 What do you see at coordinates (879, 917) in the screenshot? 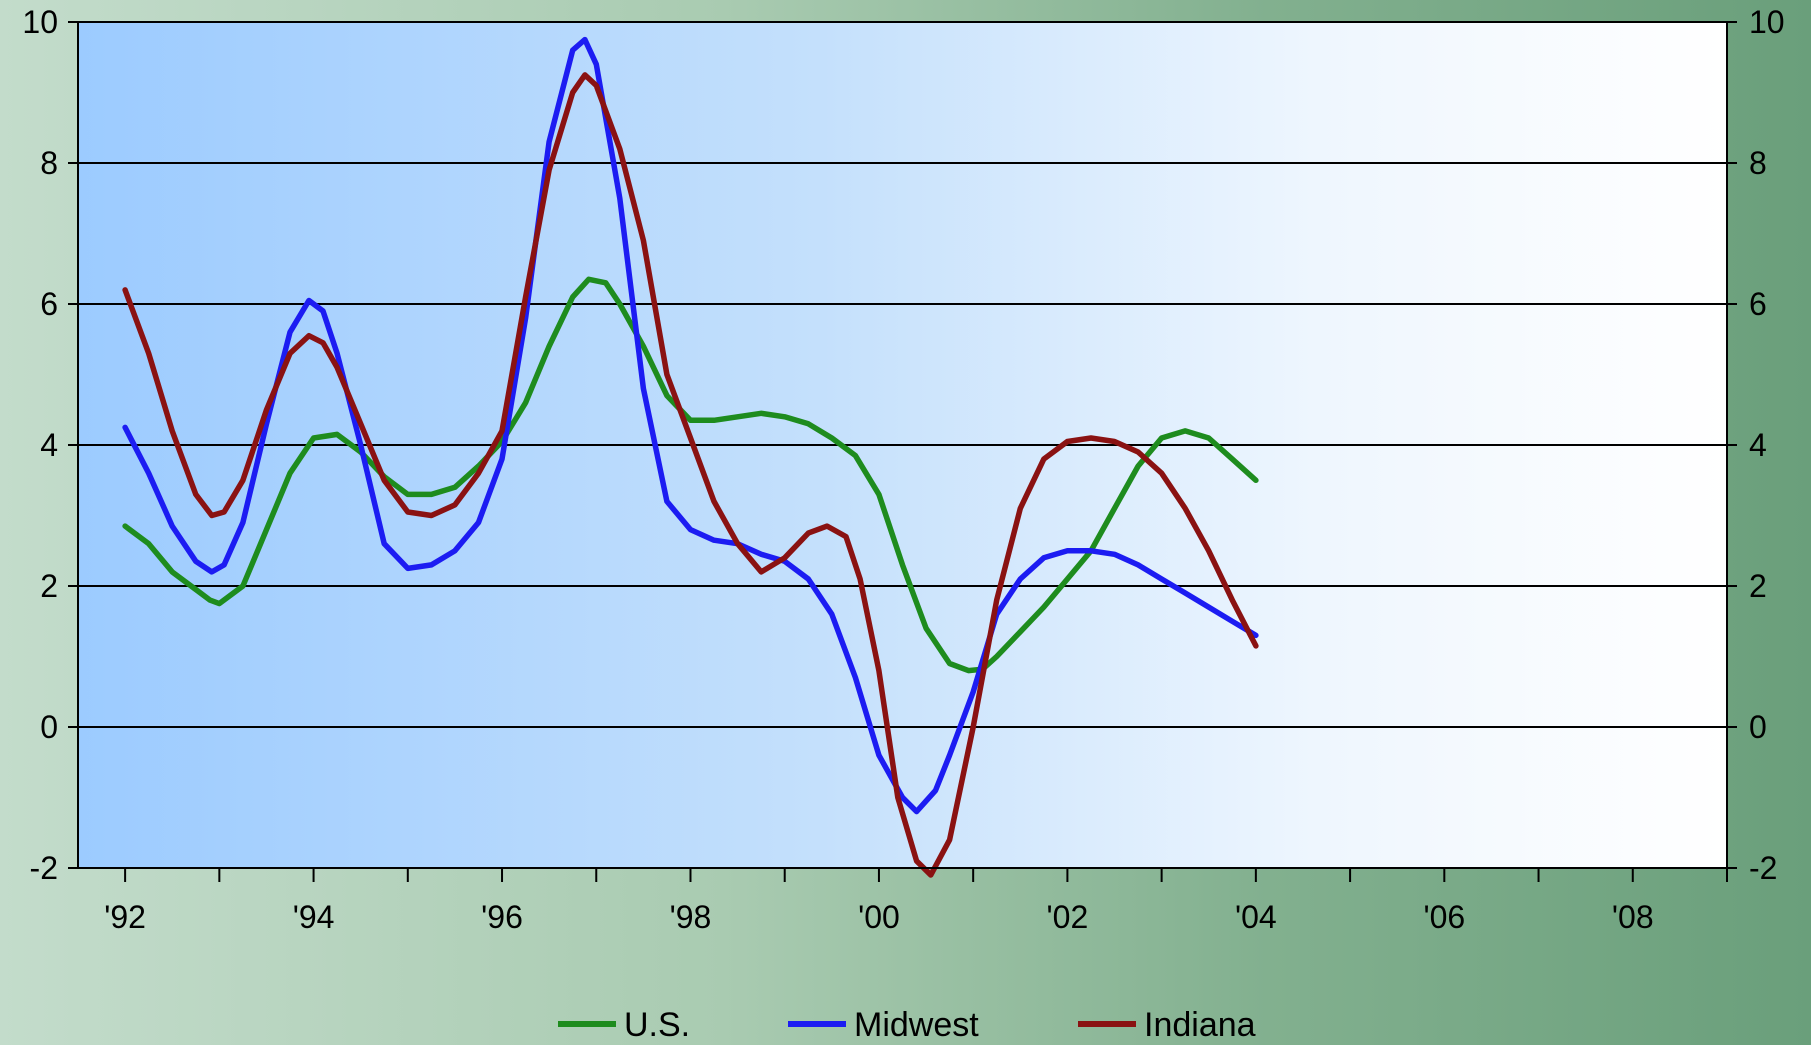
I see `x-tick-label: '00` at bounding box center [879, 917].